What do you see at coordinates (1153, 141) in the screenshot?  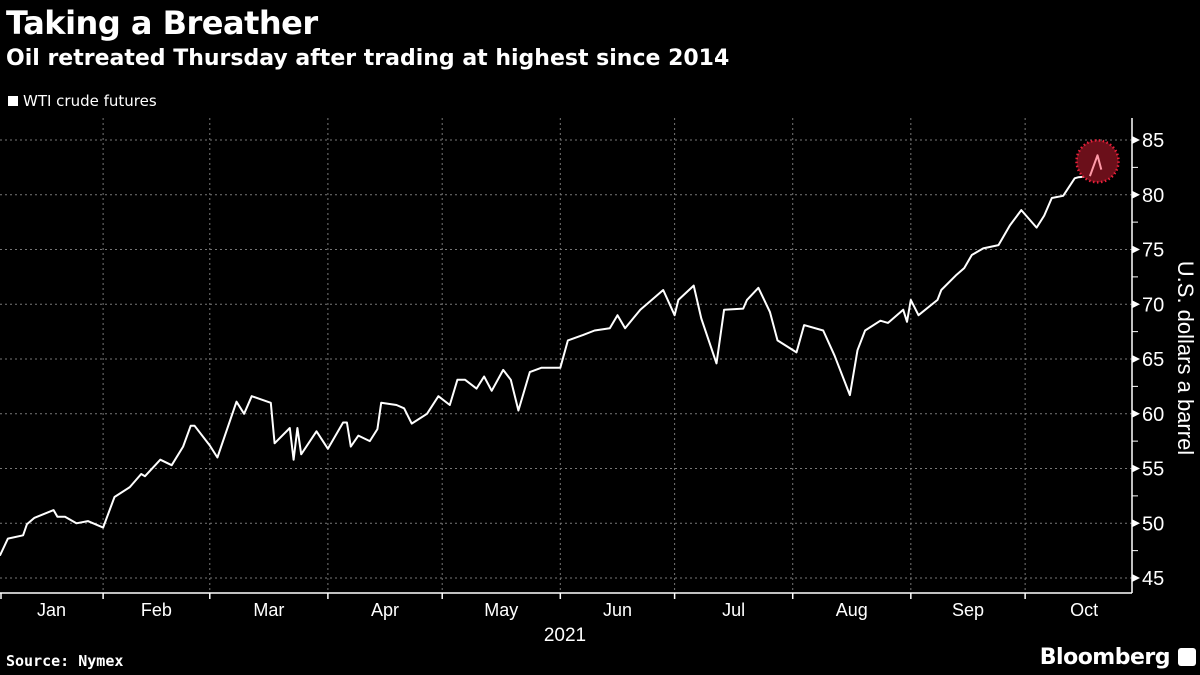 I see `y-tick-label: 85` at bounding box center [1153, 141].